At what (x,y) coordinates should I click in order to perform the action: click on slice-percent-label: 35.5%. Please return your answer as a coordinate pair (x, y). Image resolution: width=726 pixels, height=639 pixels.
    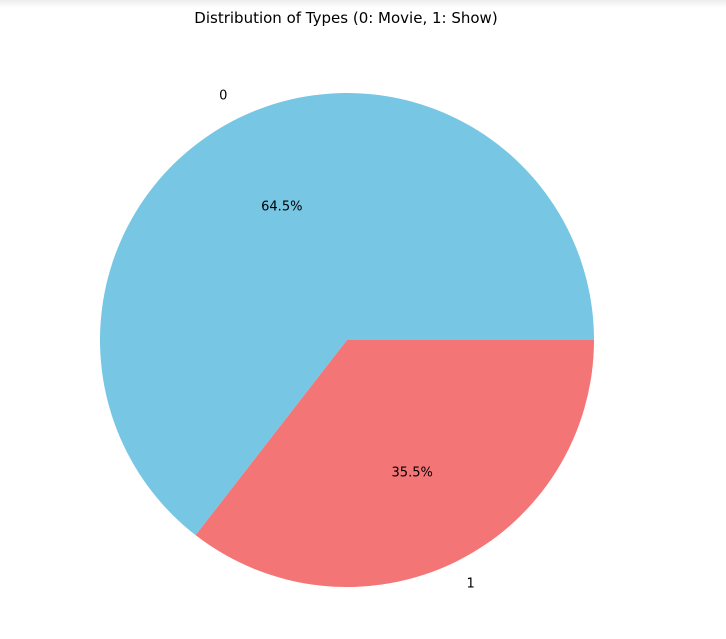
    Looking at the image, I should click on (412, 473).